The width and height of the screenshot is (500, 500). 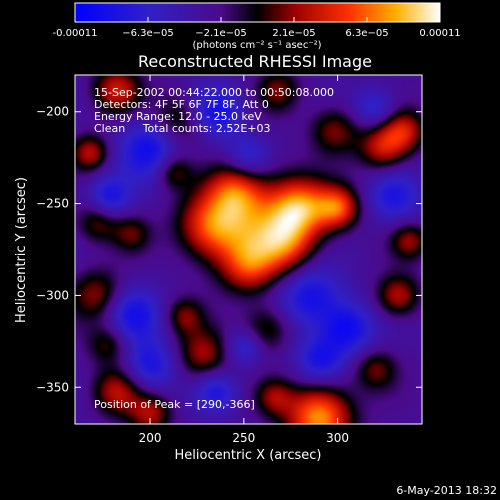 What do you see at coordinates (446, 490) in the screenshot?
I see `date-stamp: 6-May-2013 18:32` at bounding box center [446, 490].